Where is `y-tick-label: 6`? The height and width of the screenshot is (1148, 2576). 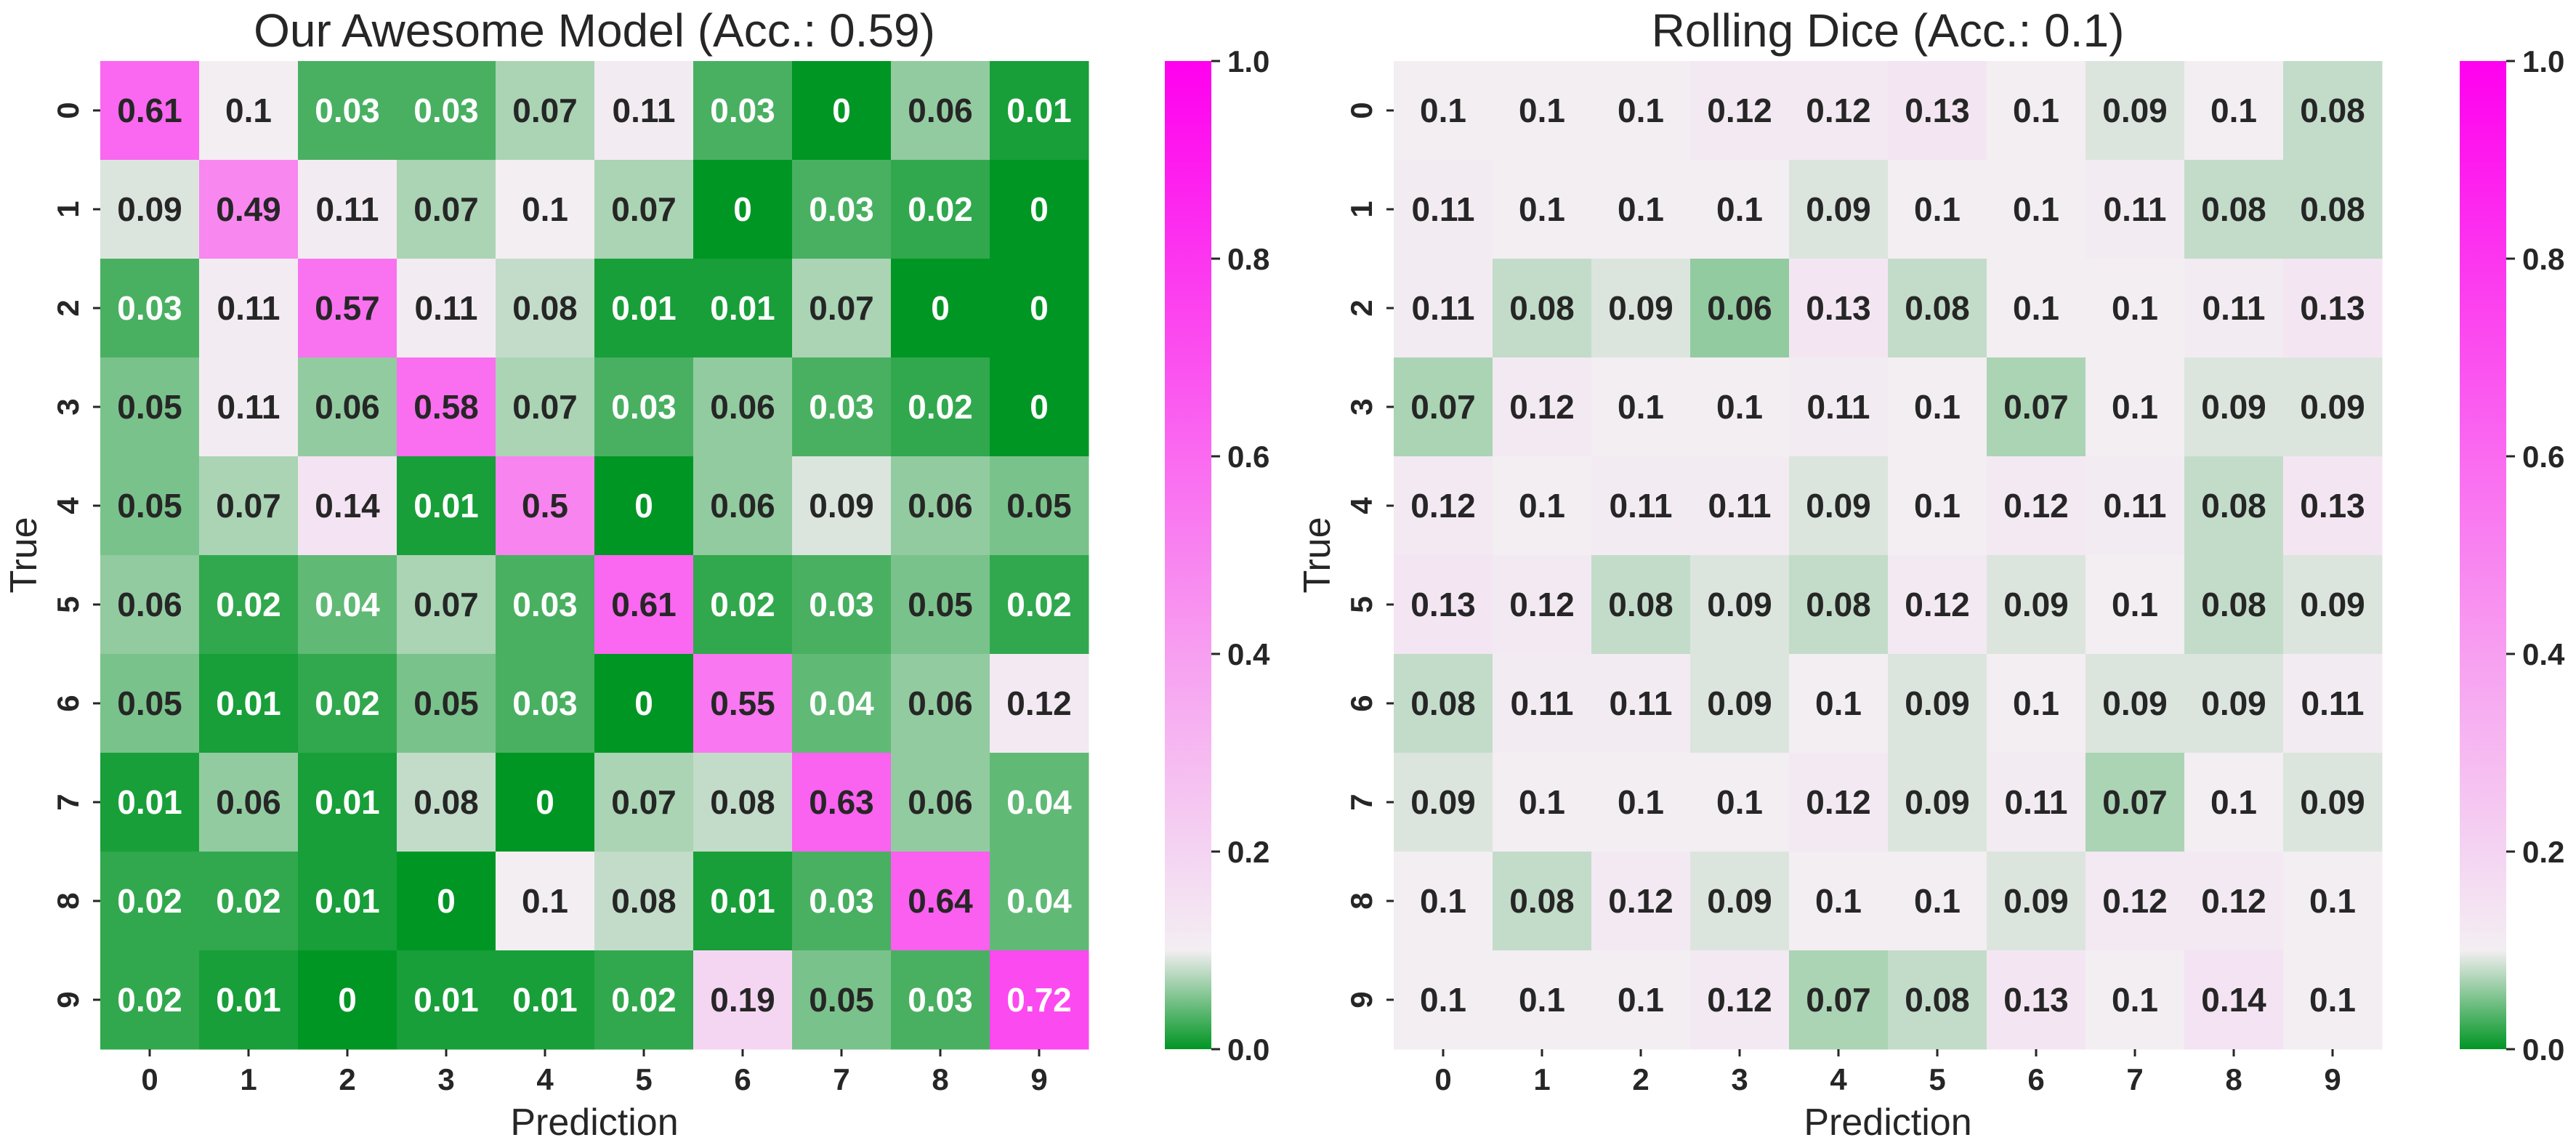 y-tick-label: 6 is located at coordinates (1361, 703).